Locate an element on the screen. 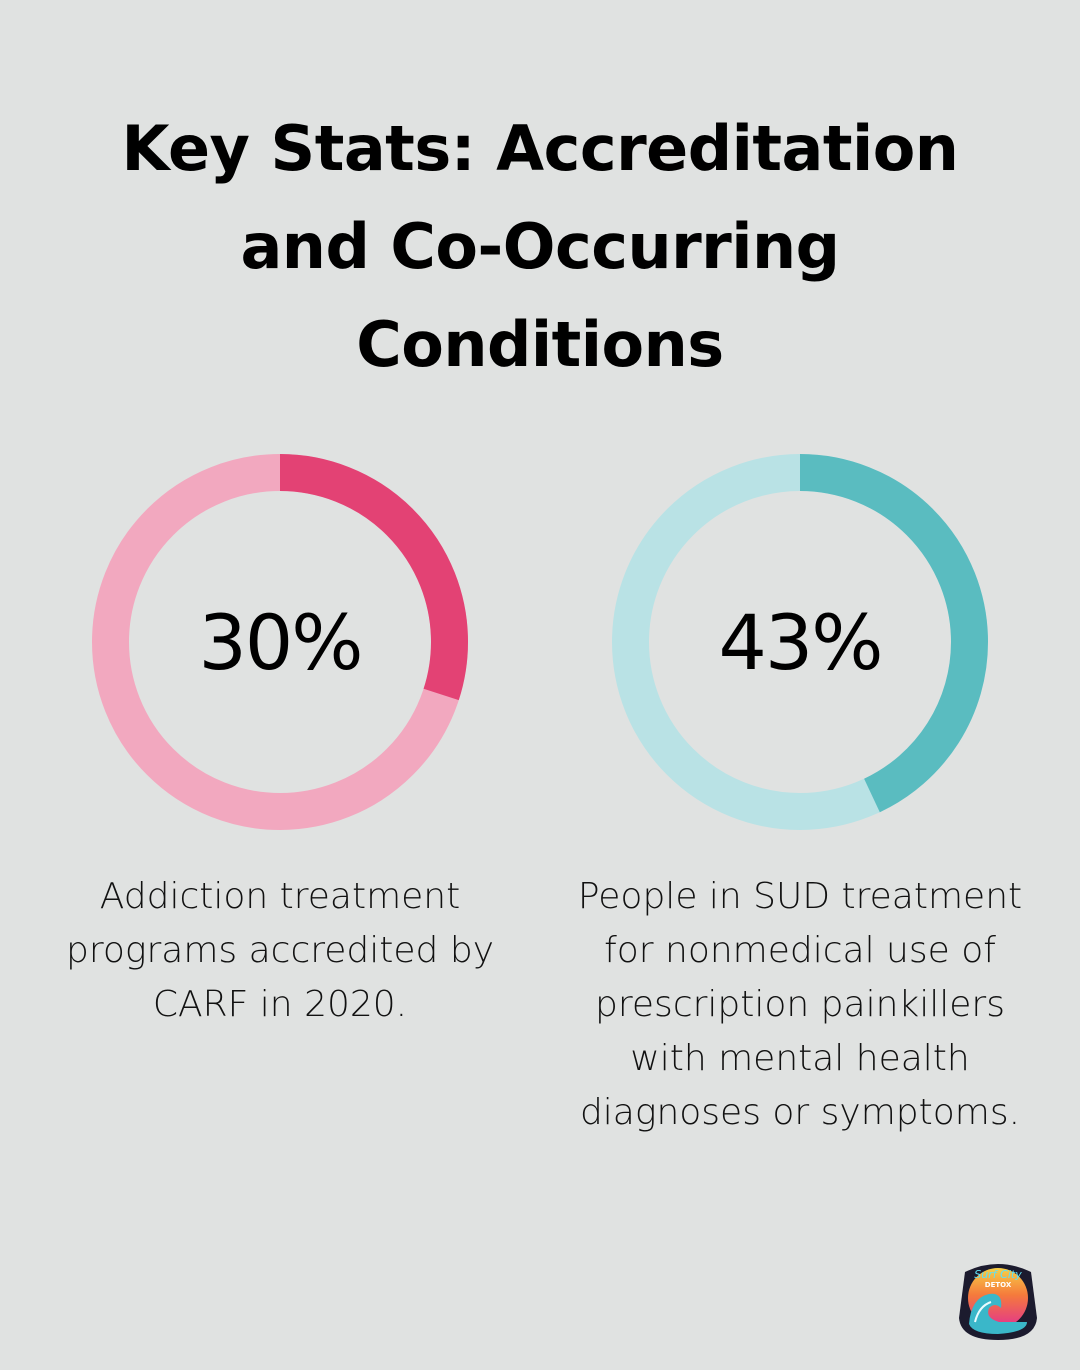 The width and height of the screenshot is (1080, 1370). description-line: for nonmedical use of is located at coordinates (800, 950).